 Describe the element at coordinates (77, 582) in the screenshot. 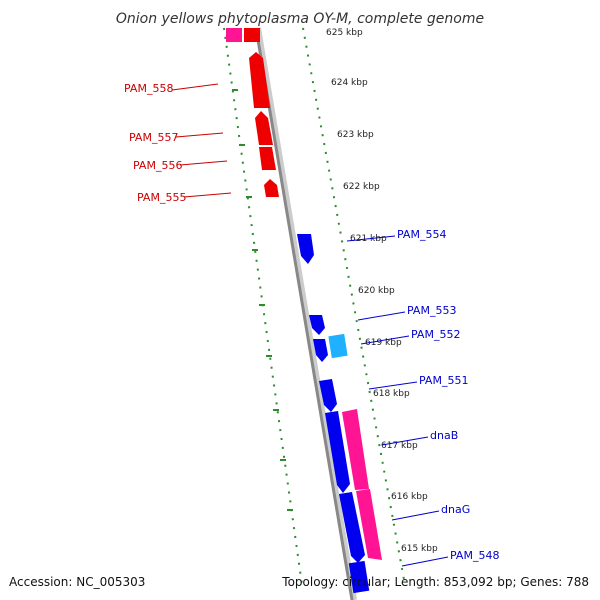

I see `accession-text: Accession: NC_005303` at that location.